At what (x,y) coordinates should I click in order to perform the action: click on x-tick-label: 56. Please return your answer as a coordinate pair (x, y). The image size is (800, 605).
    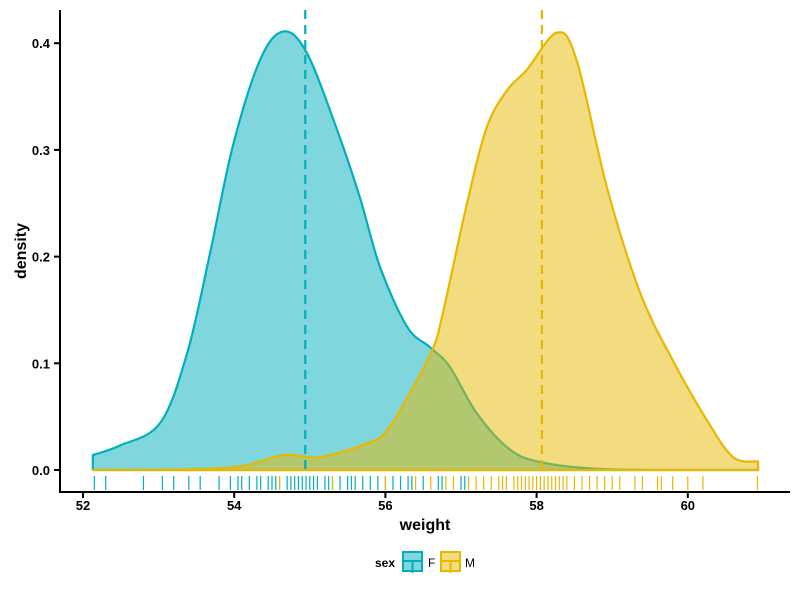
    Looking at the image, I should click on (385, 505).